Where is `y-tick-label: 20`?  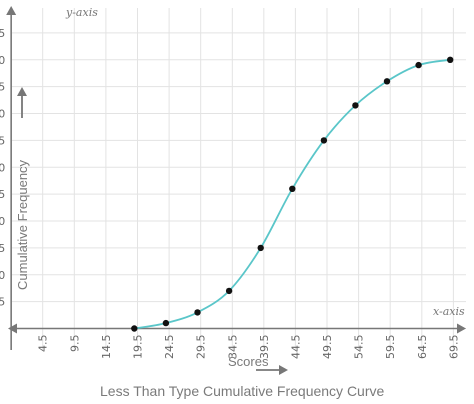 y-tick-label: 20 is located at coordinates (2, 221).